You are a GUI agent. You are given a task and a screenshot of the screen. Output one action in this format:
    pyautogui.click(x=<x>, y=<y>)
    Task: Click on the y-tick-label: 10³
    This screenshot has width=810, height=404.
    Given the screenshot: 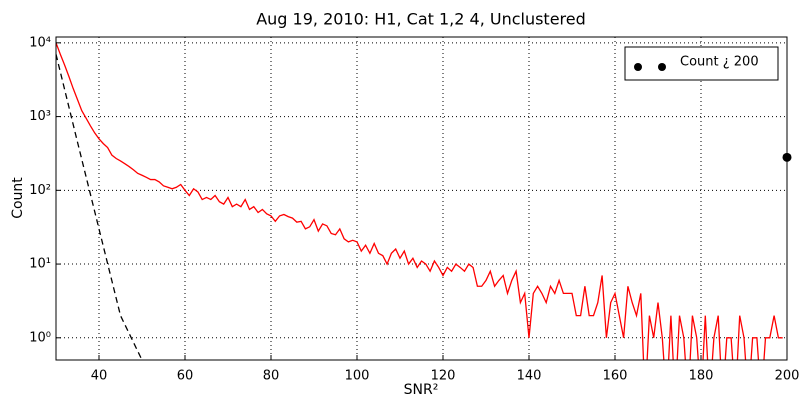 What is the action you would take?
    pyautogui.click(x=40, y=116)
    